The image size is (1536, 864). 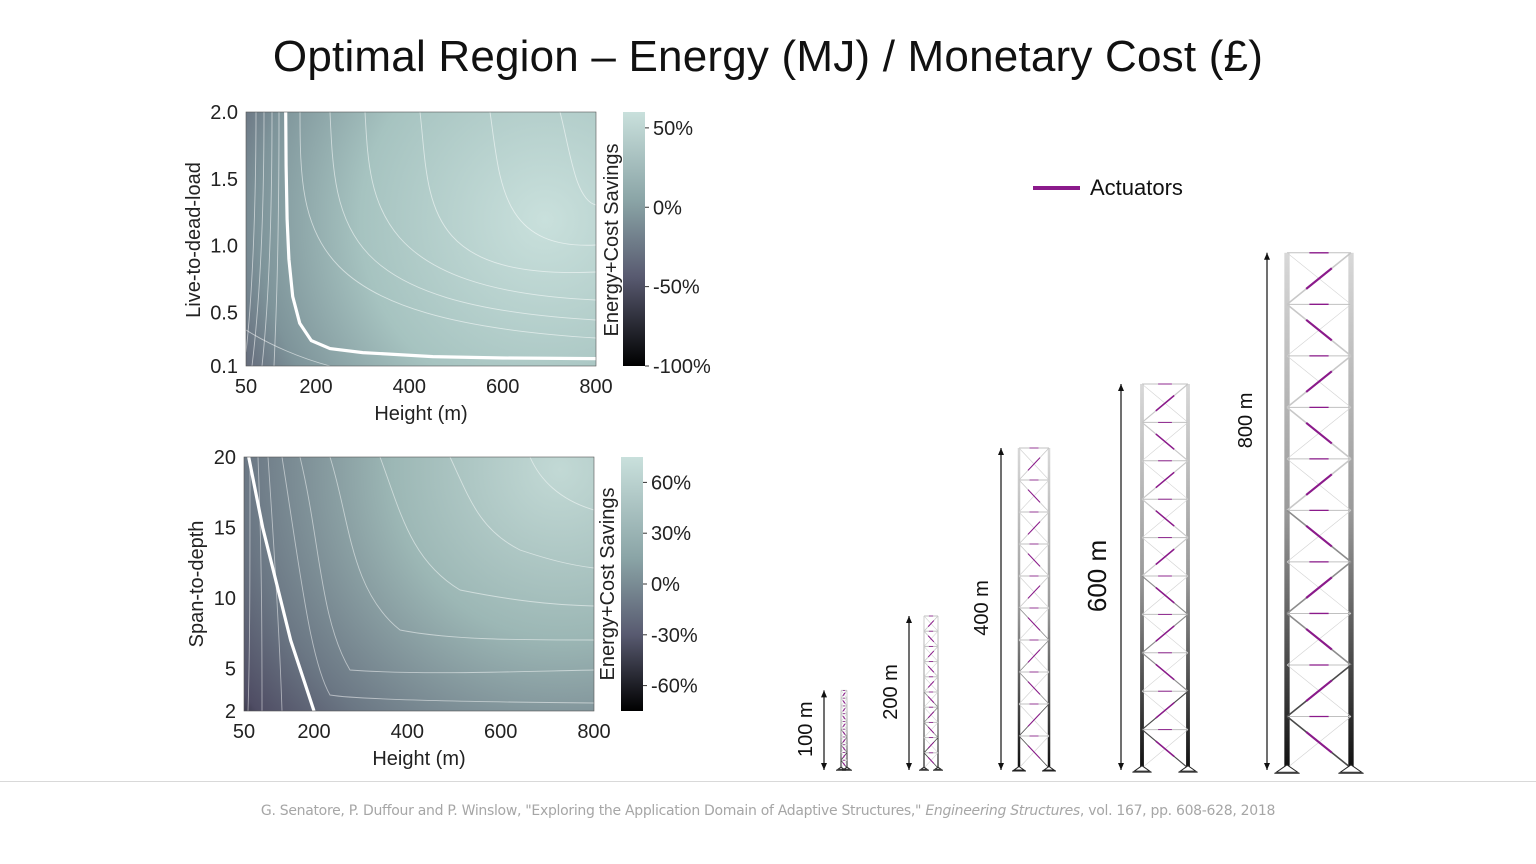 I want to click on heatmap-top-xtick-label: 50, so click(x=246, y=387).